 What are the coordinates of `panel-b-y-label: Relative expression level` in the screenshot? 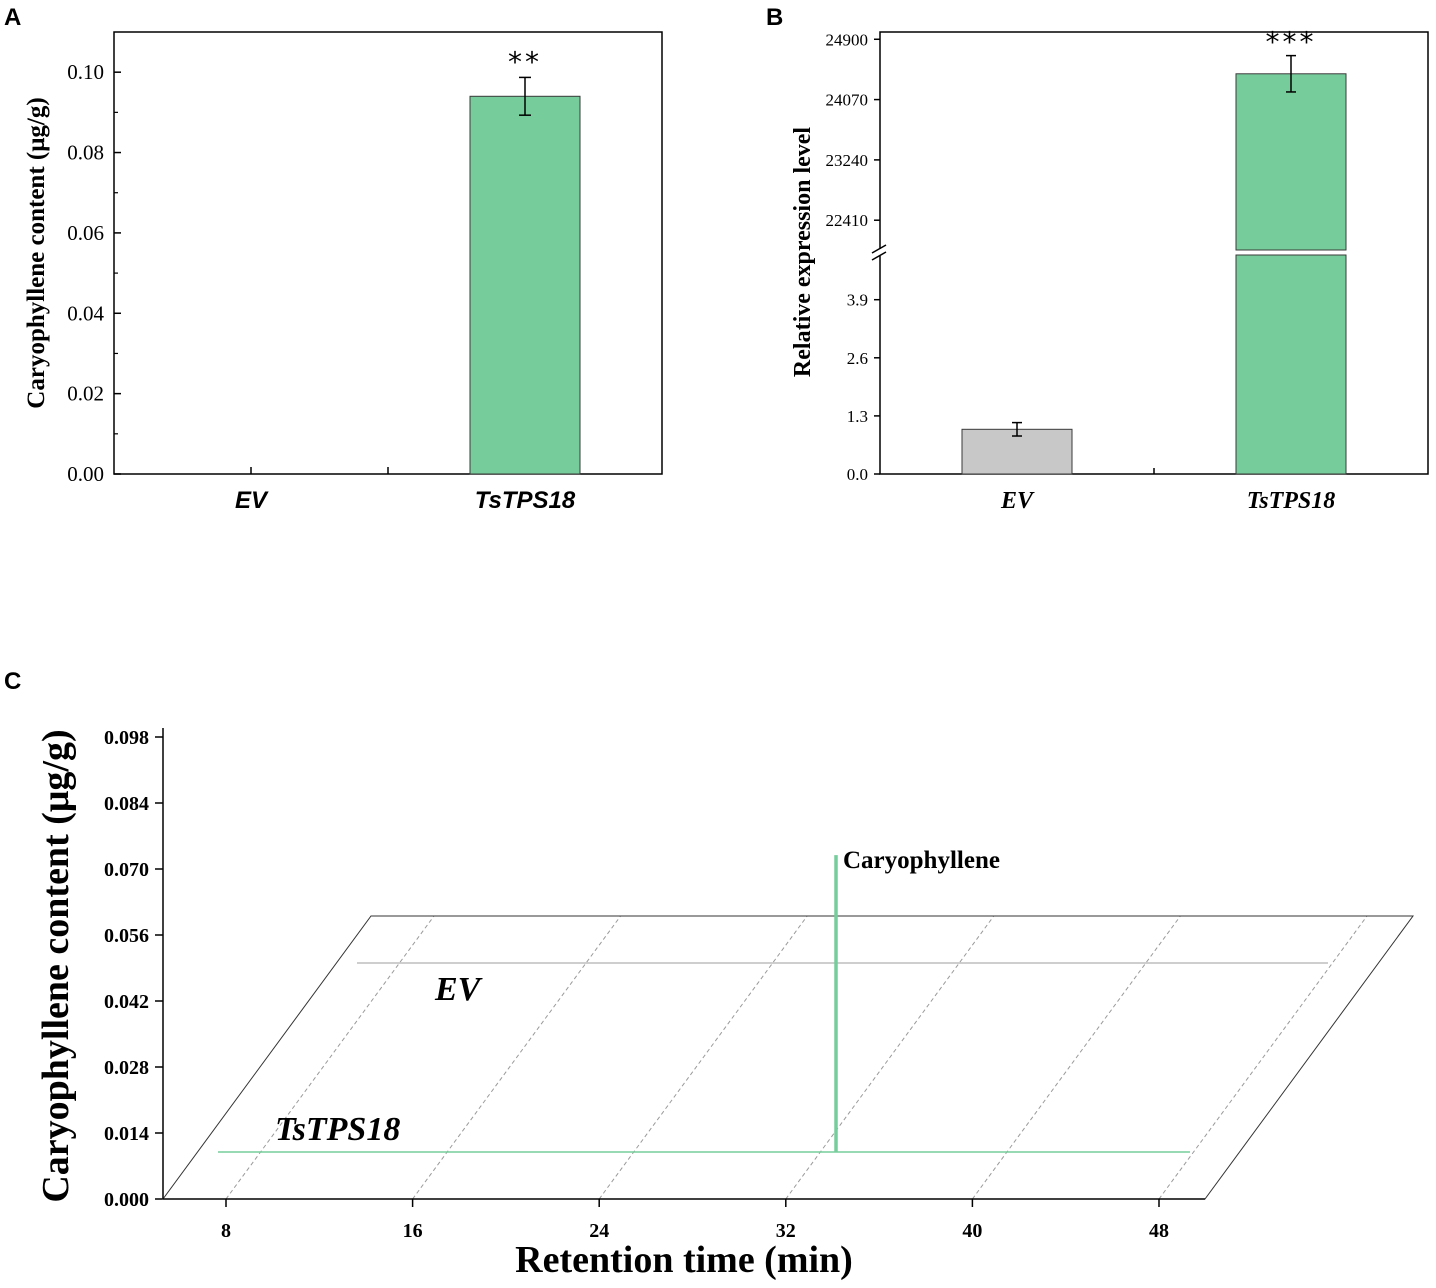 It's located at (803, 252).